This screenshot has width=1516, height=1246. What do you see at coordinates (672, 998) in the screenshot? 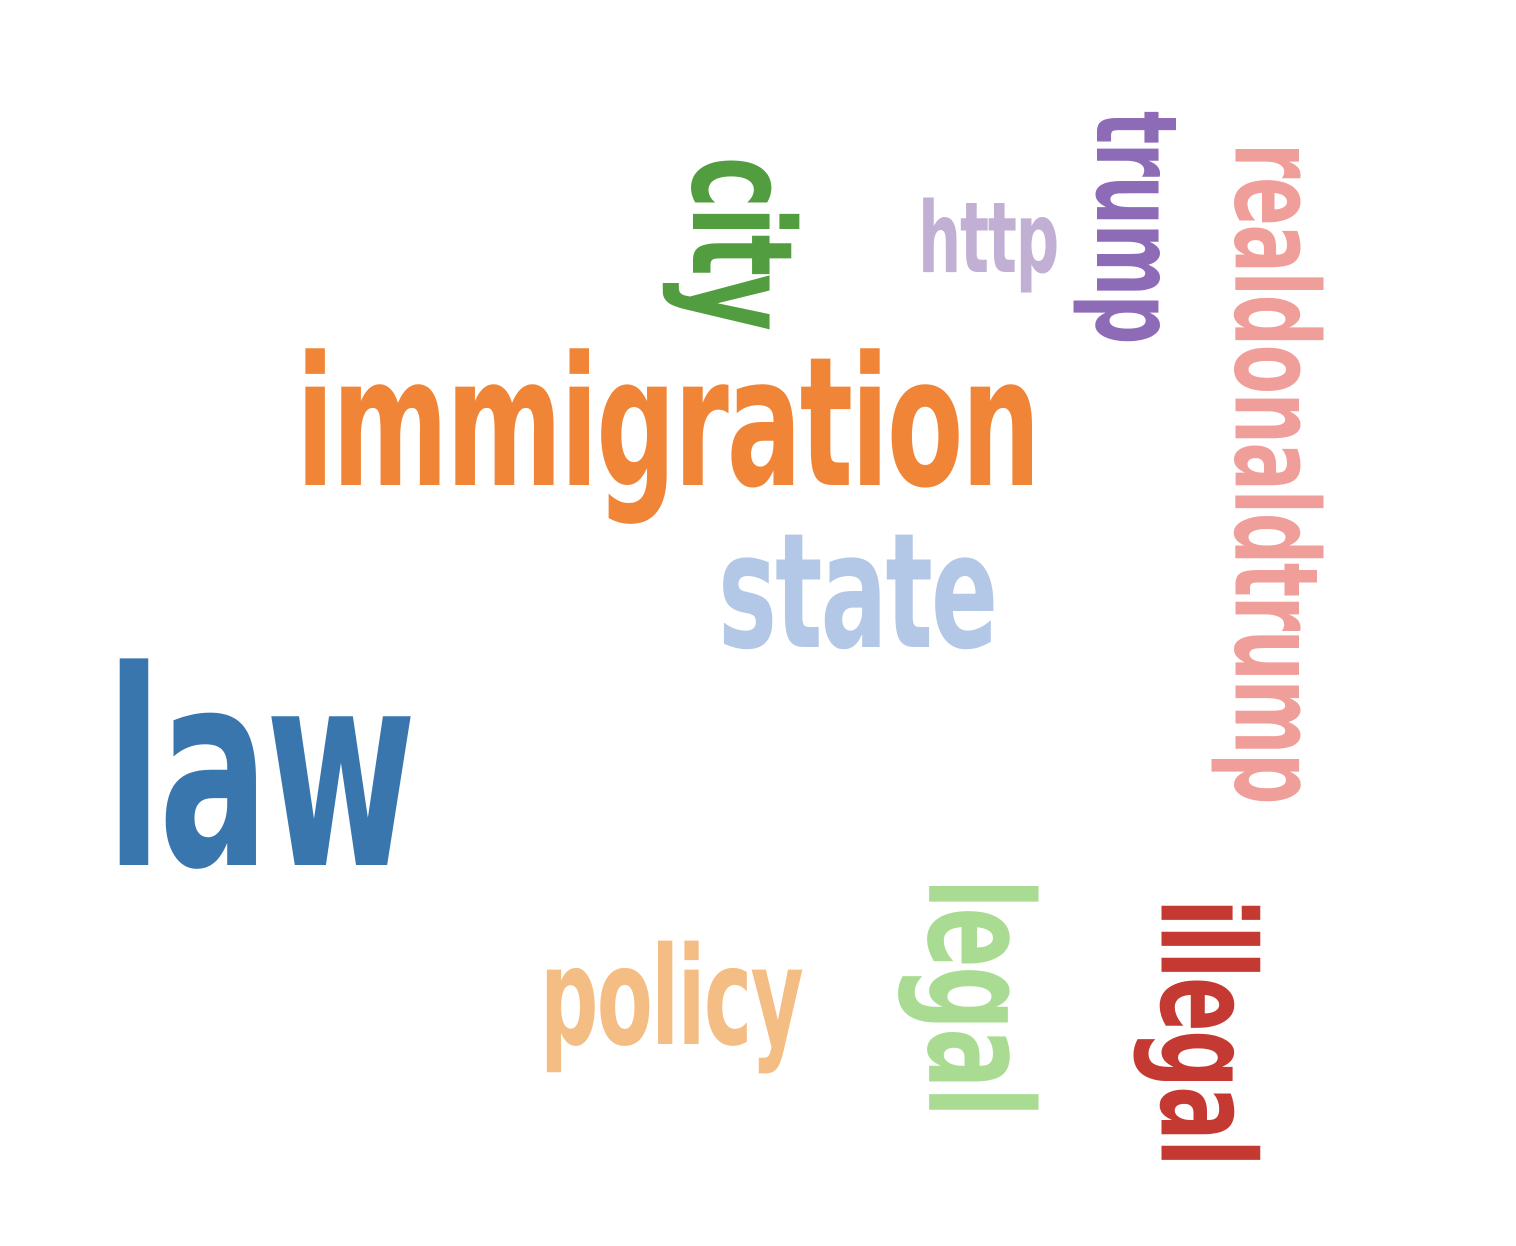
I see `word-policy: policy` at bounding box center [672, 998].